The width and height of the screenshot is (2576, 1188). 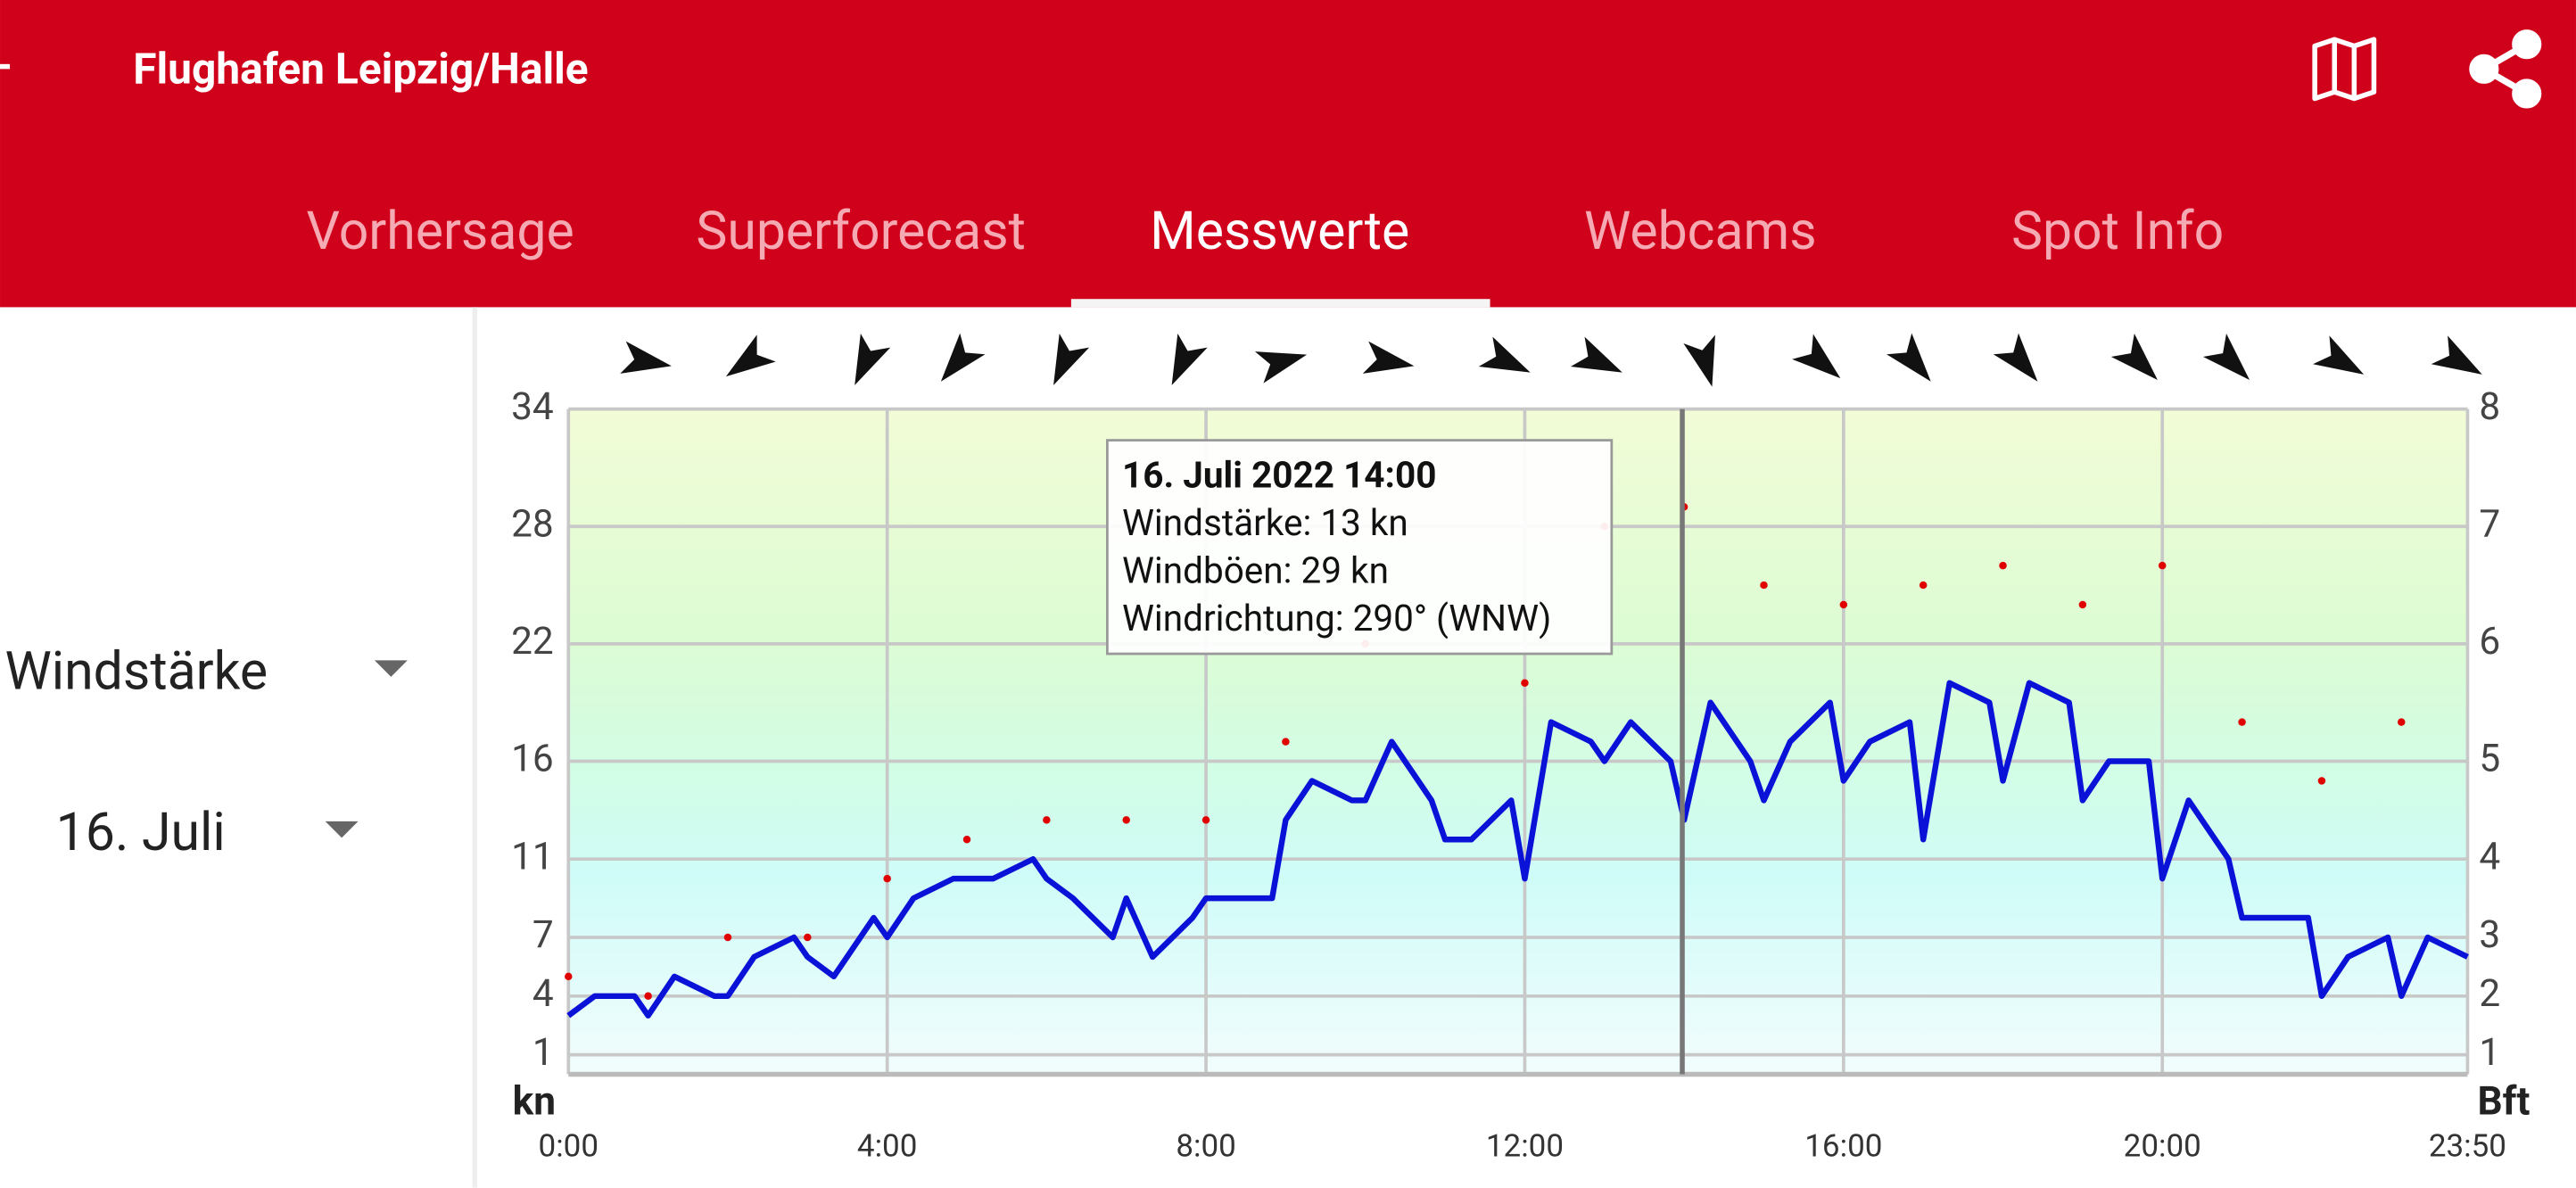 What do you see at coordinates (544, 1053) in the screenshot?
I see `y-tick-label: 1` at bounding box center [544, 1053].